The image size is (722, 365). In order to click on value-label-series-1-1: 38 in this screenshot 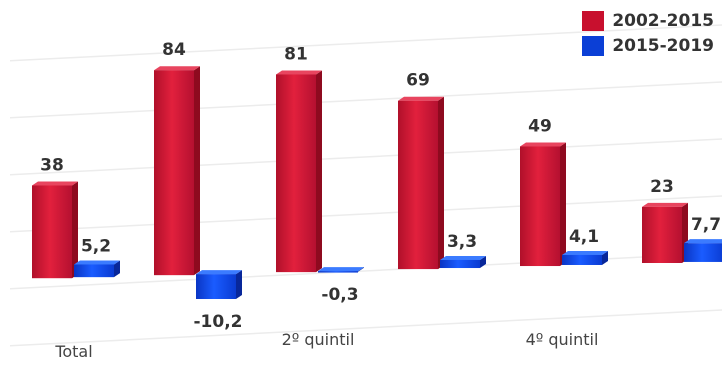, I will do `click(52, 165)`.